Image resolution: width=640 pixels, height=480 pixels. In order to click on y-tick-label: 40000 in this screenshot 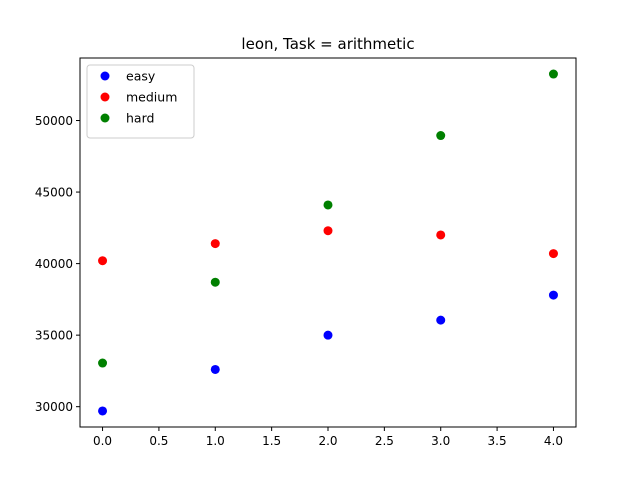, I will do `click(54, 264)`.